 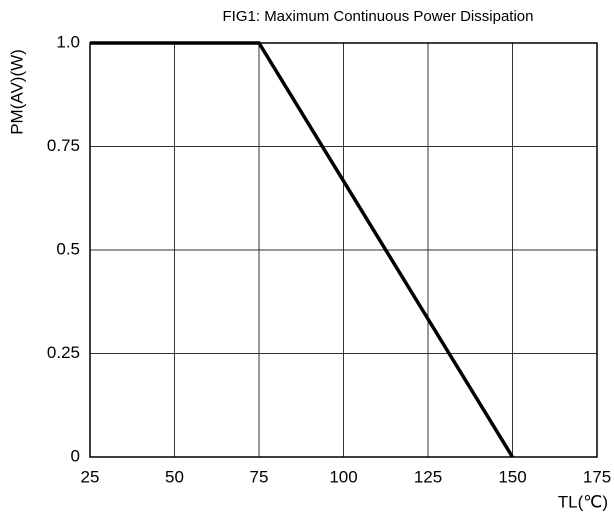 What do you see at coordinates (428, 476) in the screenshot?
I see `x-tick-label: 125` at bounding box center [428, 476].